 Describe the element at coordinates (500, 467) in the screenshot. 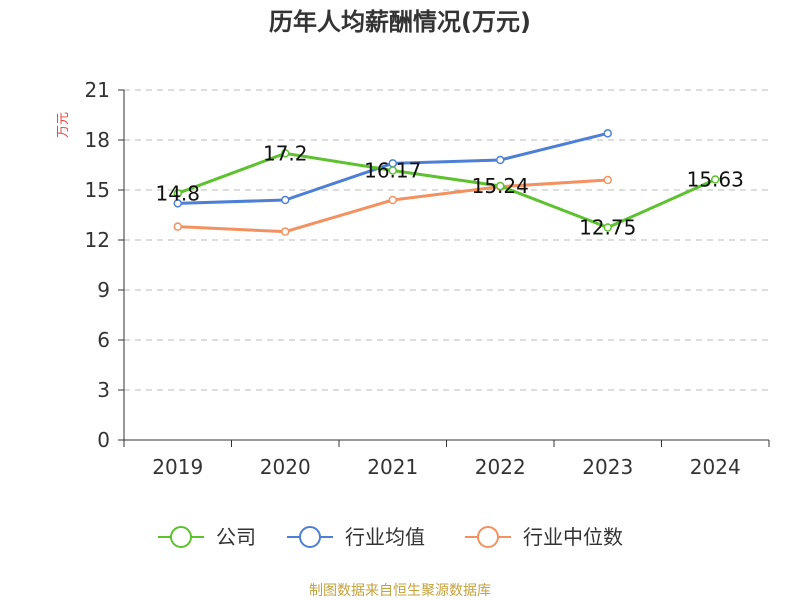

I see `x-tick-label: 2022` at that location.